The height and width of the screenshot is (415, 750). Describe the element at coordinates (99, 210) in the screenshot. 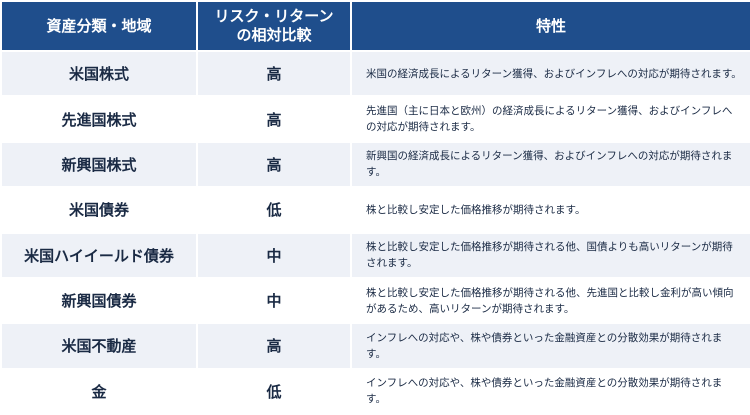

I see `asset-class-cell: 米国債券` at that location.